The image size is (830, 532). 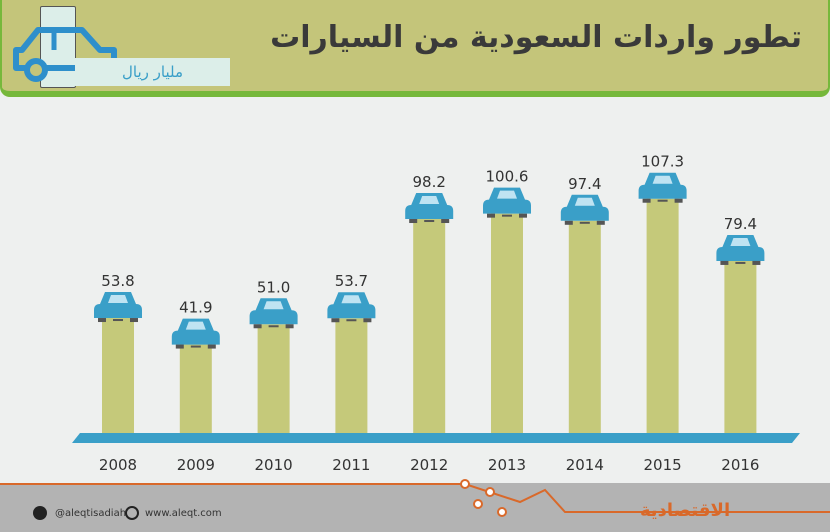 I want to click on bar-2008, so click(x=118, y=375).